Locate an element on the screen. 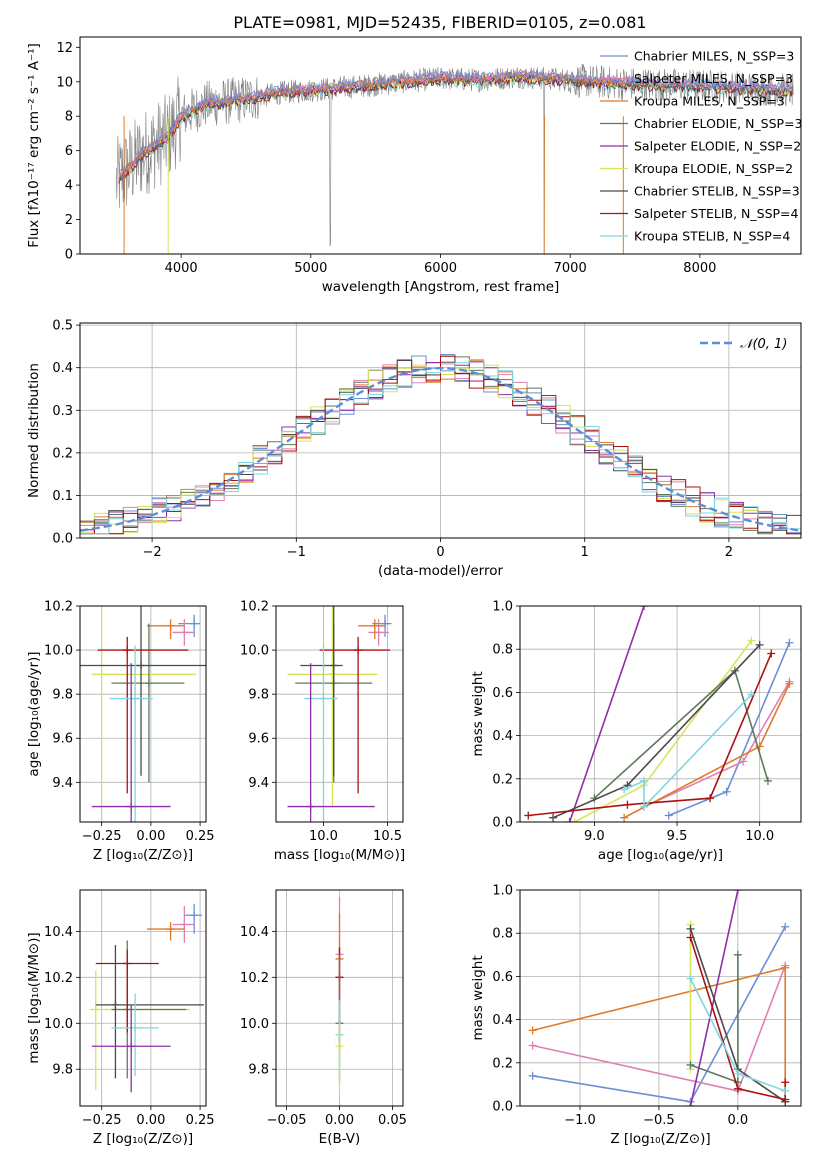 The width and height of the screenshot is (819, 1170). x-tick-label: 7000 is located at coordinates (570, 268).